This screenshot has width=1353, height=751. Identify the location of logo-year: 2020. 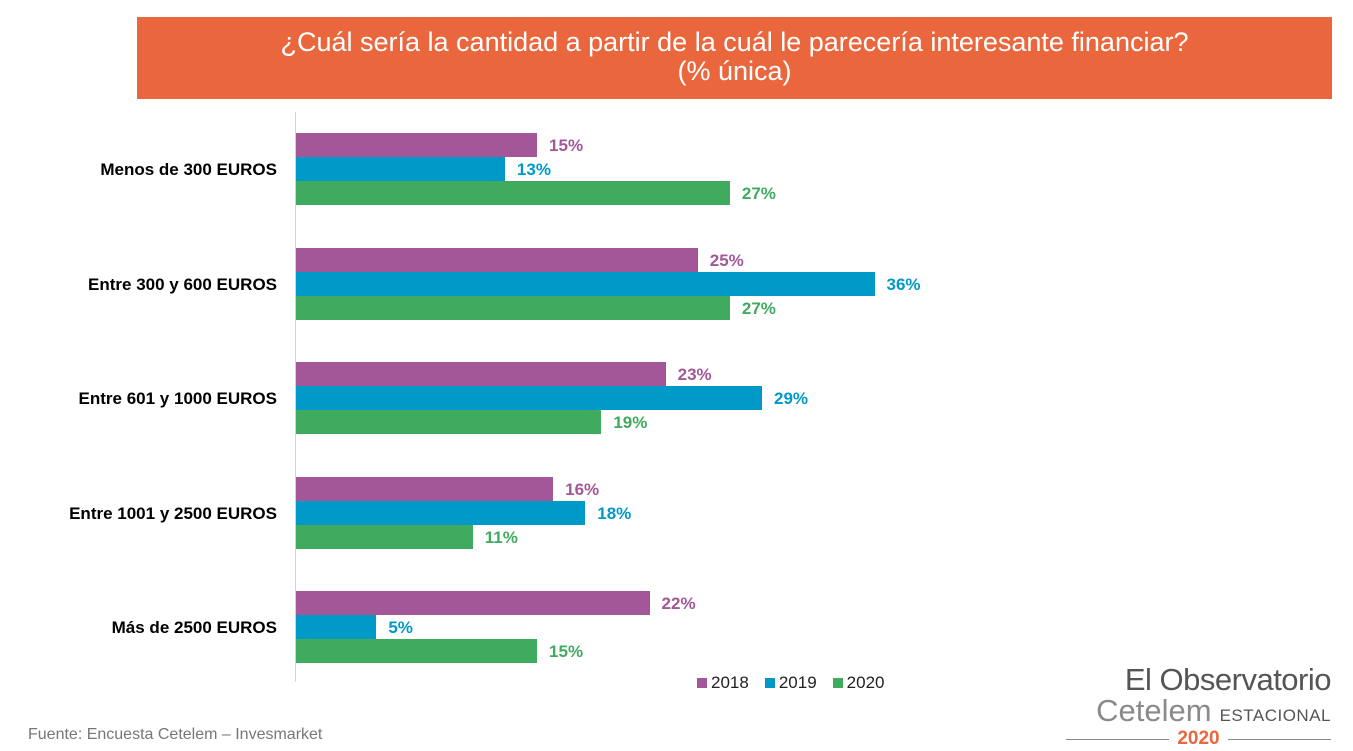
(1198, 738).